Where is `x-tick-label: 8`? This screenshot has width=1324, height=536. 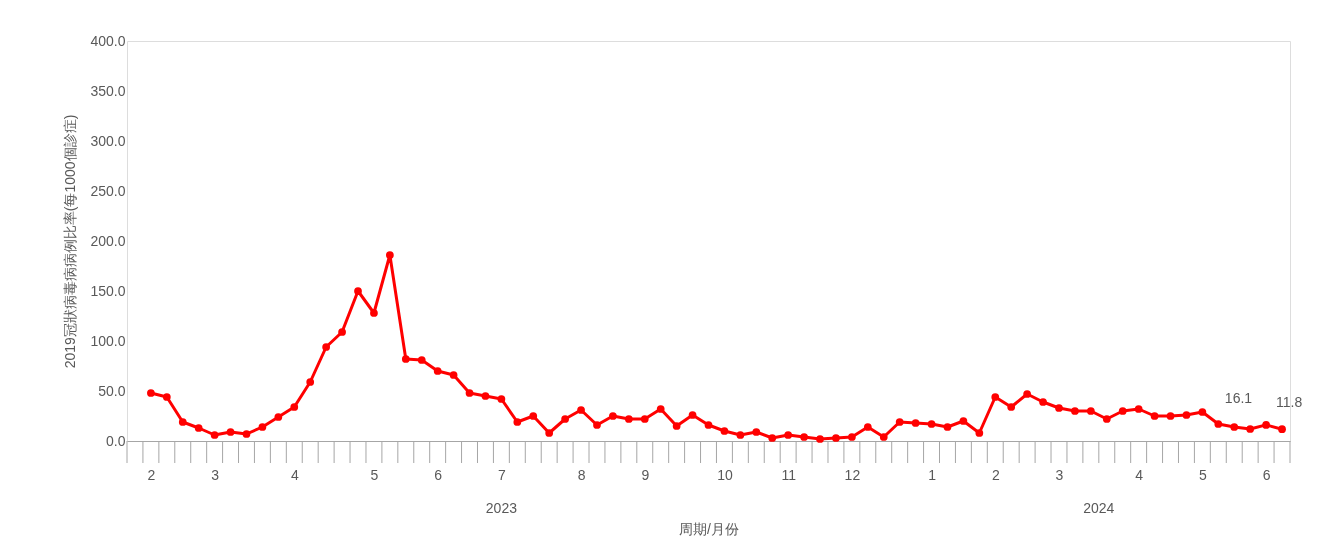 x-tick-label: 8 is located at coordinates (581, 474).